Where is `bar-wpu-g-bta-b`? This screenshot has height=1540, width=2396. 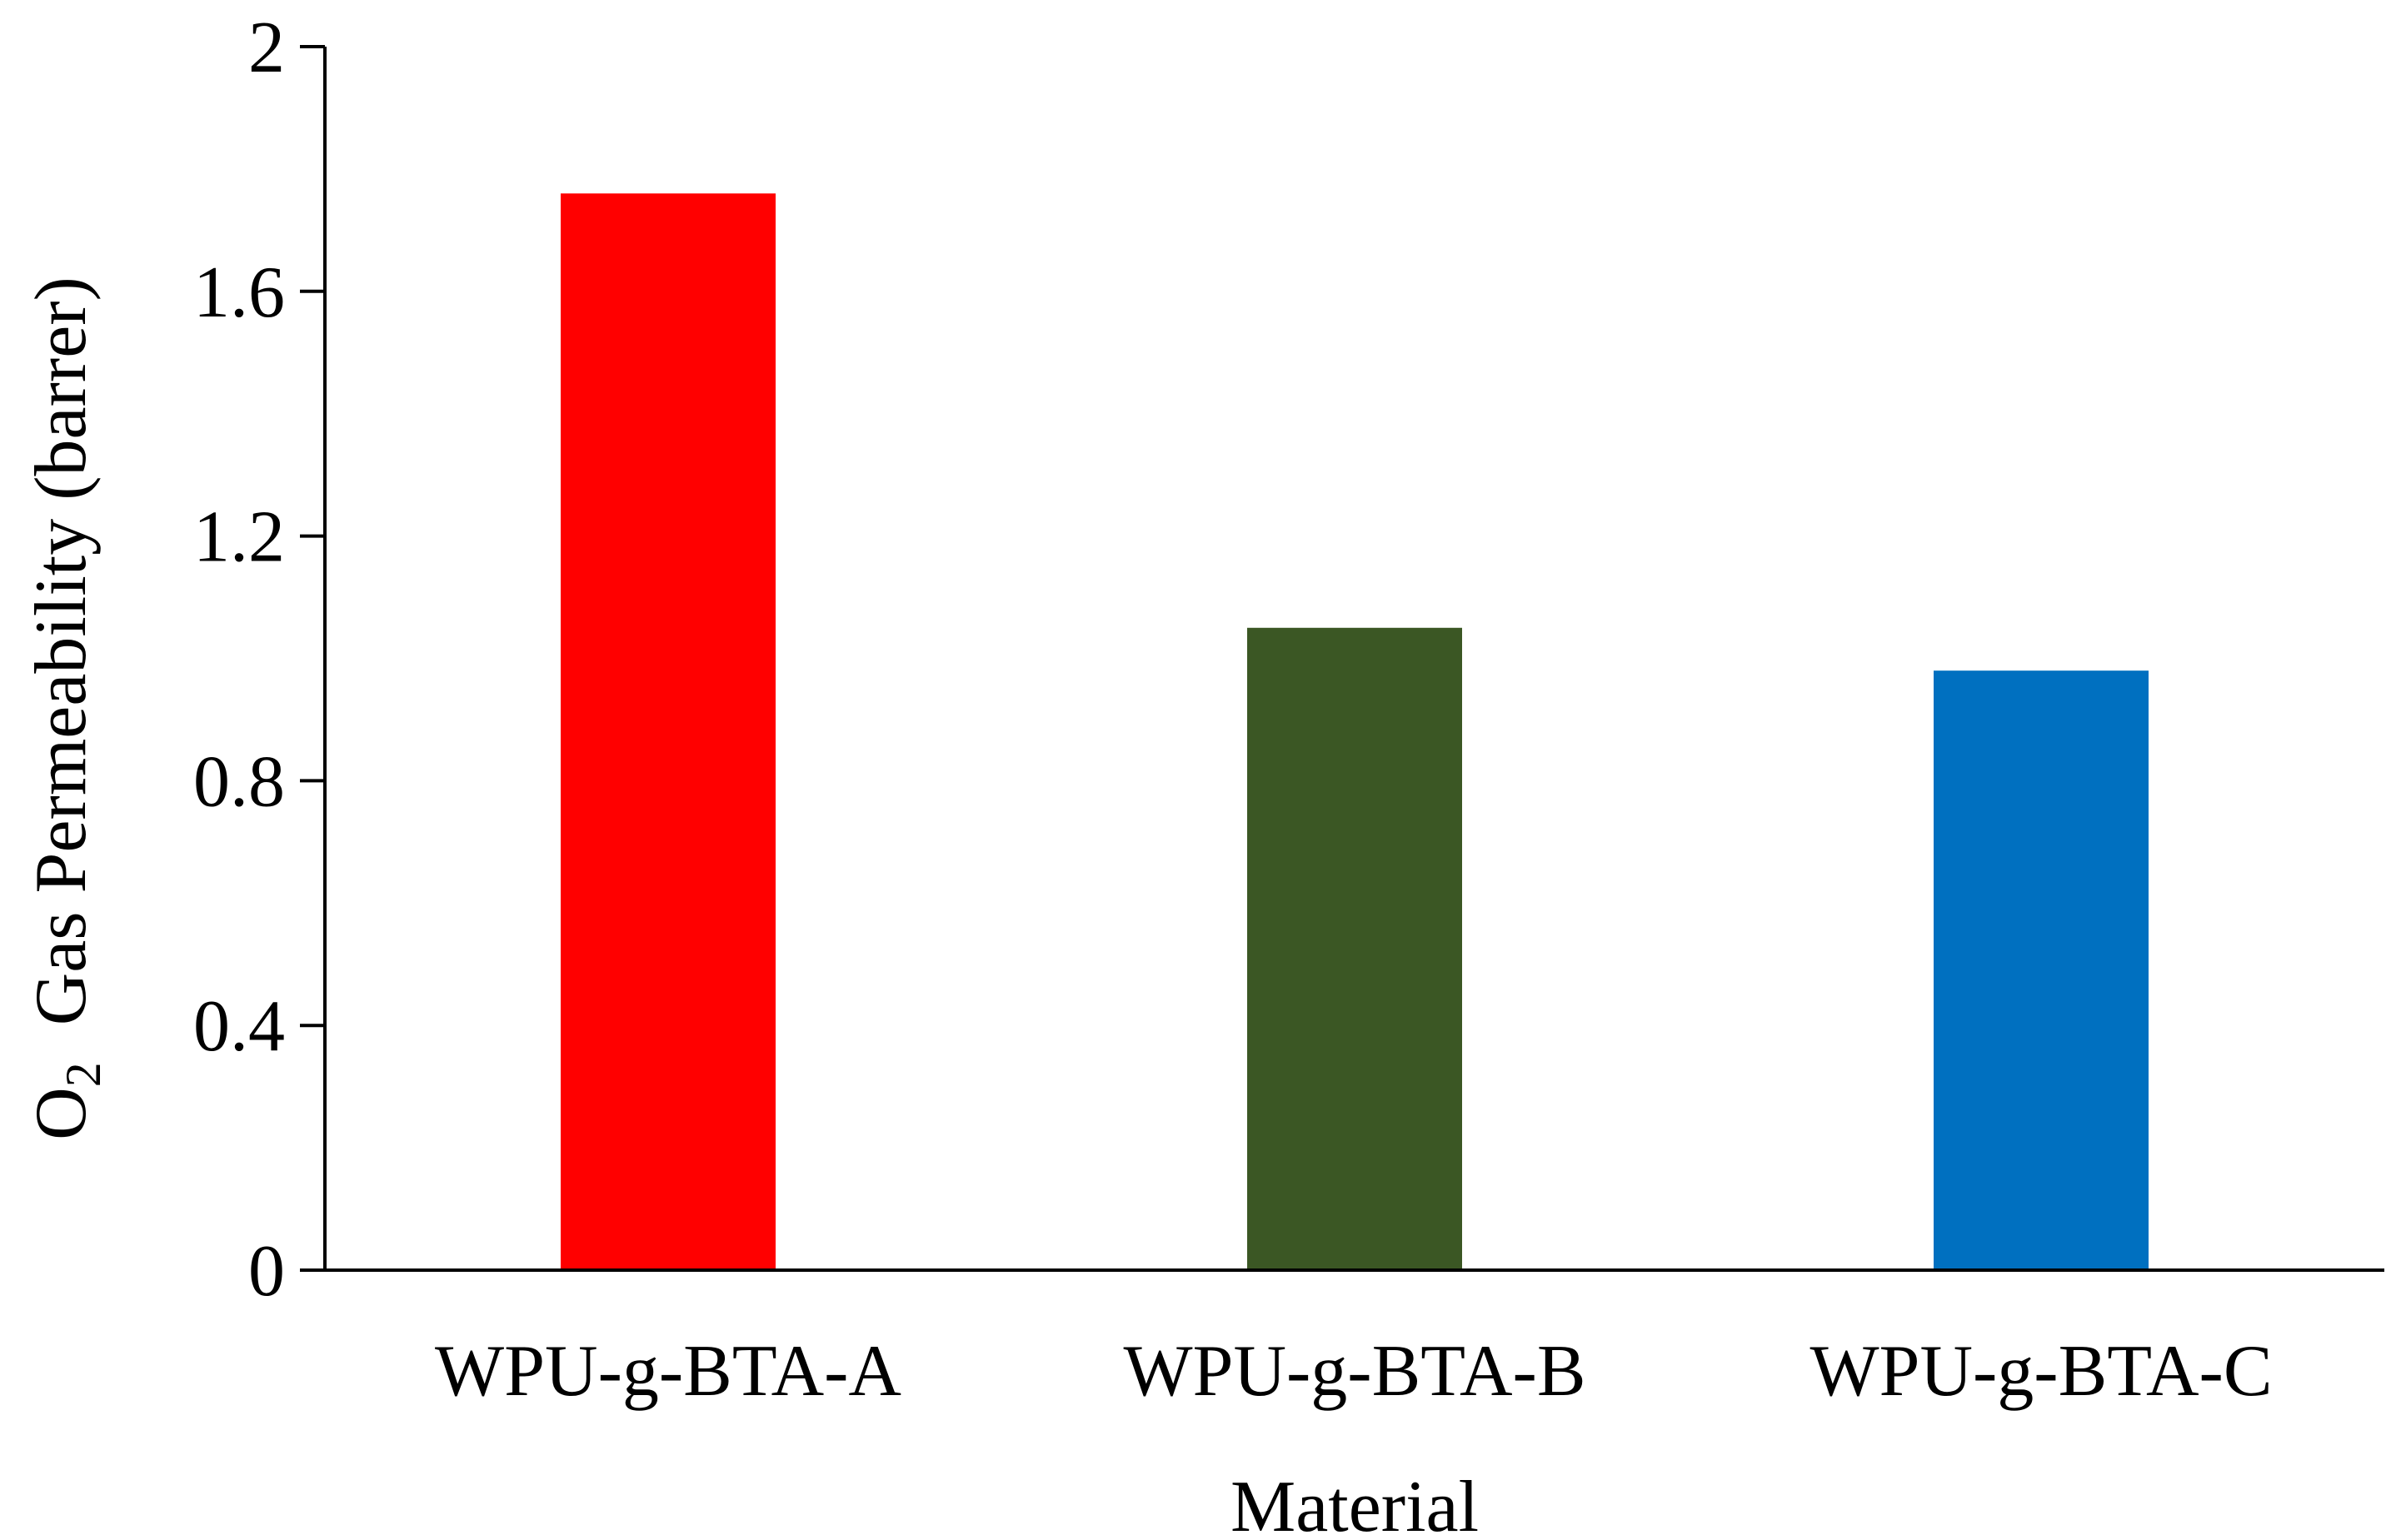
bar-wpu-g-bta-b is located at coordinates (1354, 948).